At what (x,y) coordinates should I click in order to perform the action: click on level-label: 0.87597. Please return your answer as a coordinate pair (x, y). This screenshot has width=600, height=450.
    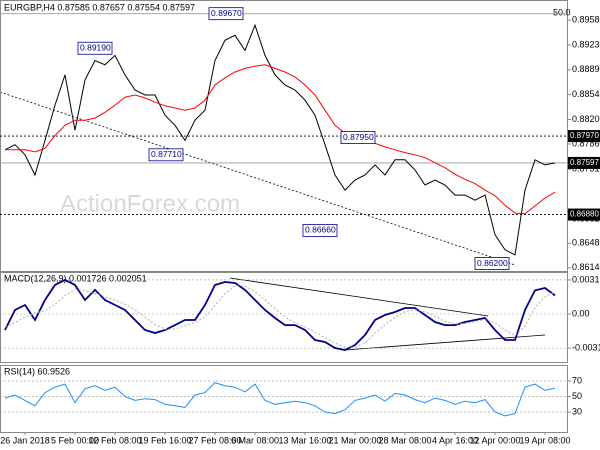
    Looking at the image, I should click on (584, 162).